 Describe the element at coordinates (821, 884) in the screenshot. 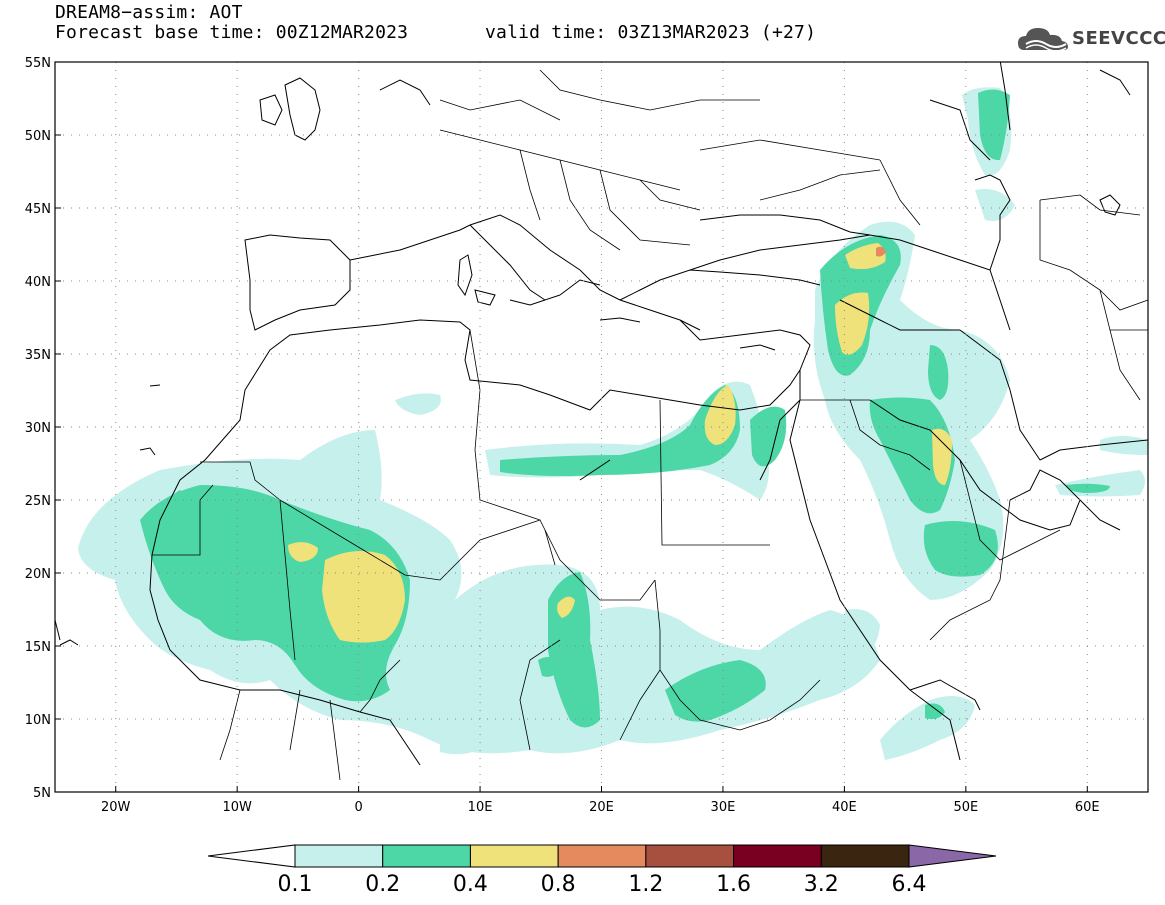

I see `colorbar-label: 3.2` at that location.